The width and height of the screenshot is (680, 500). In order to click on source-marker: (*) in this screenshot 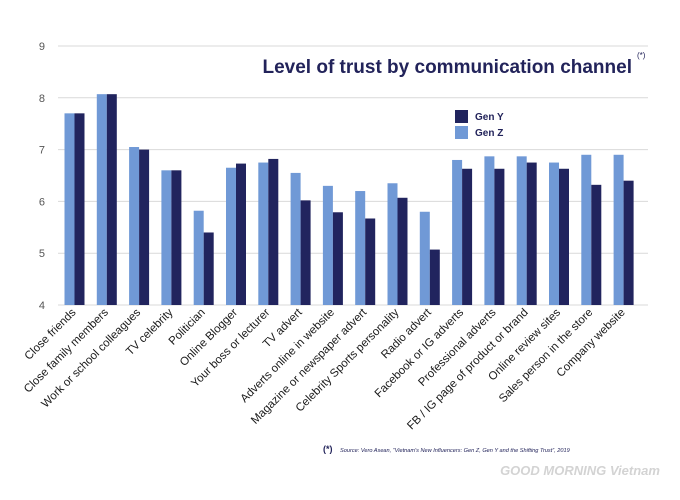, I will do `click(328, 449)`.